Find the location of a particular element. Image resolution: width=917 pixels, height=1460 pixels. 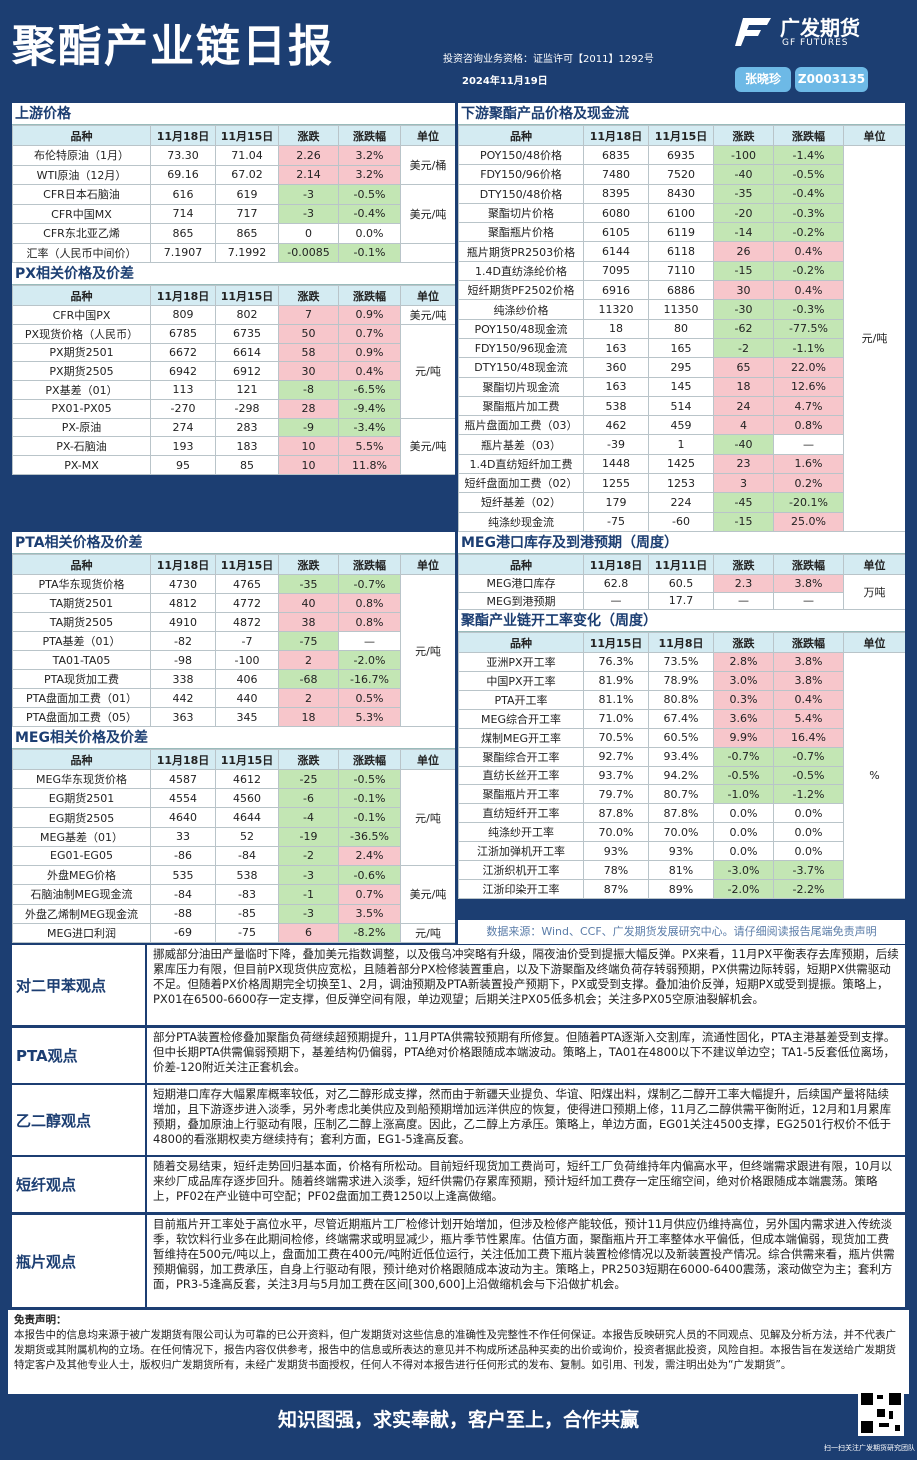

data-row: 聚酯瓶片加工费 538 514 24 4.7% is located at coordinates (682, 406).